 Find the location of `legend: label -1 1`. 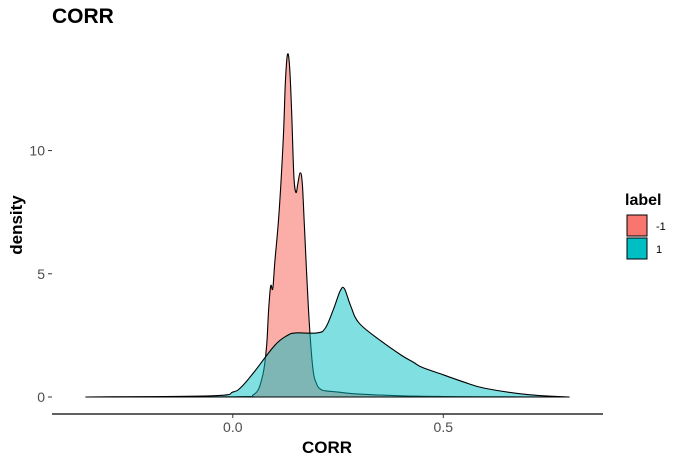

legend: label -1 1 is located at coordinates (645, 226).